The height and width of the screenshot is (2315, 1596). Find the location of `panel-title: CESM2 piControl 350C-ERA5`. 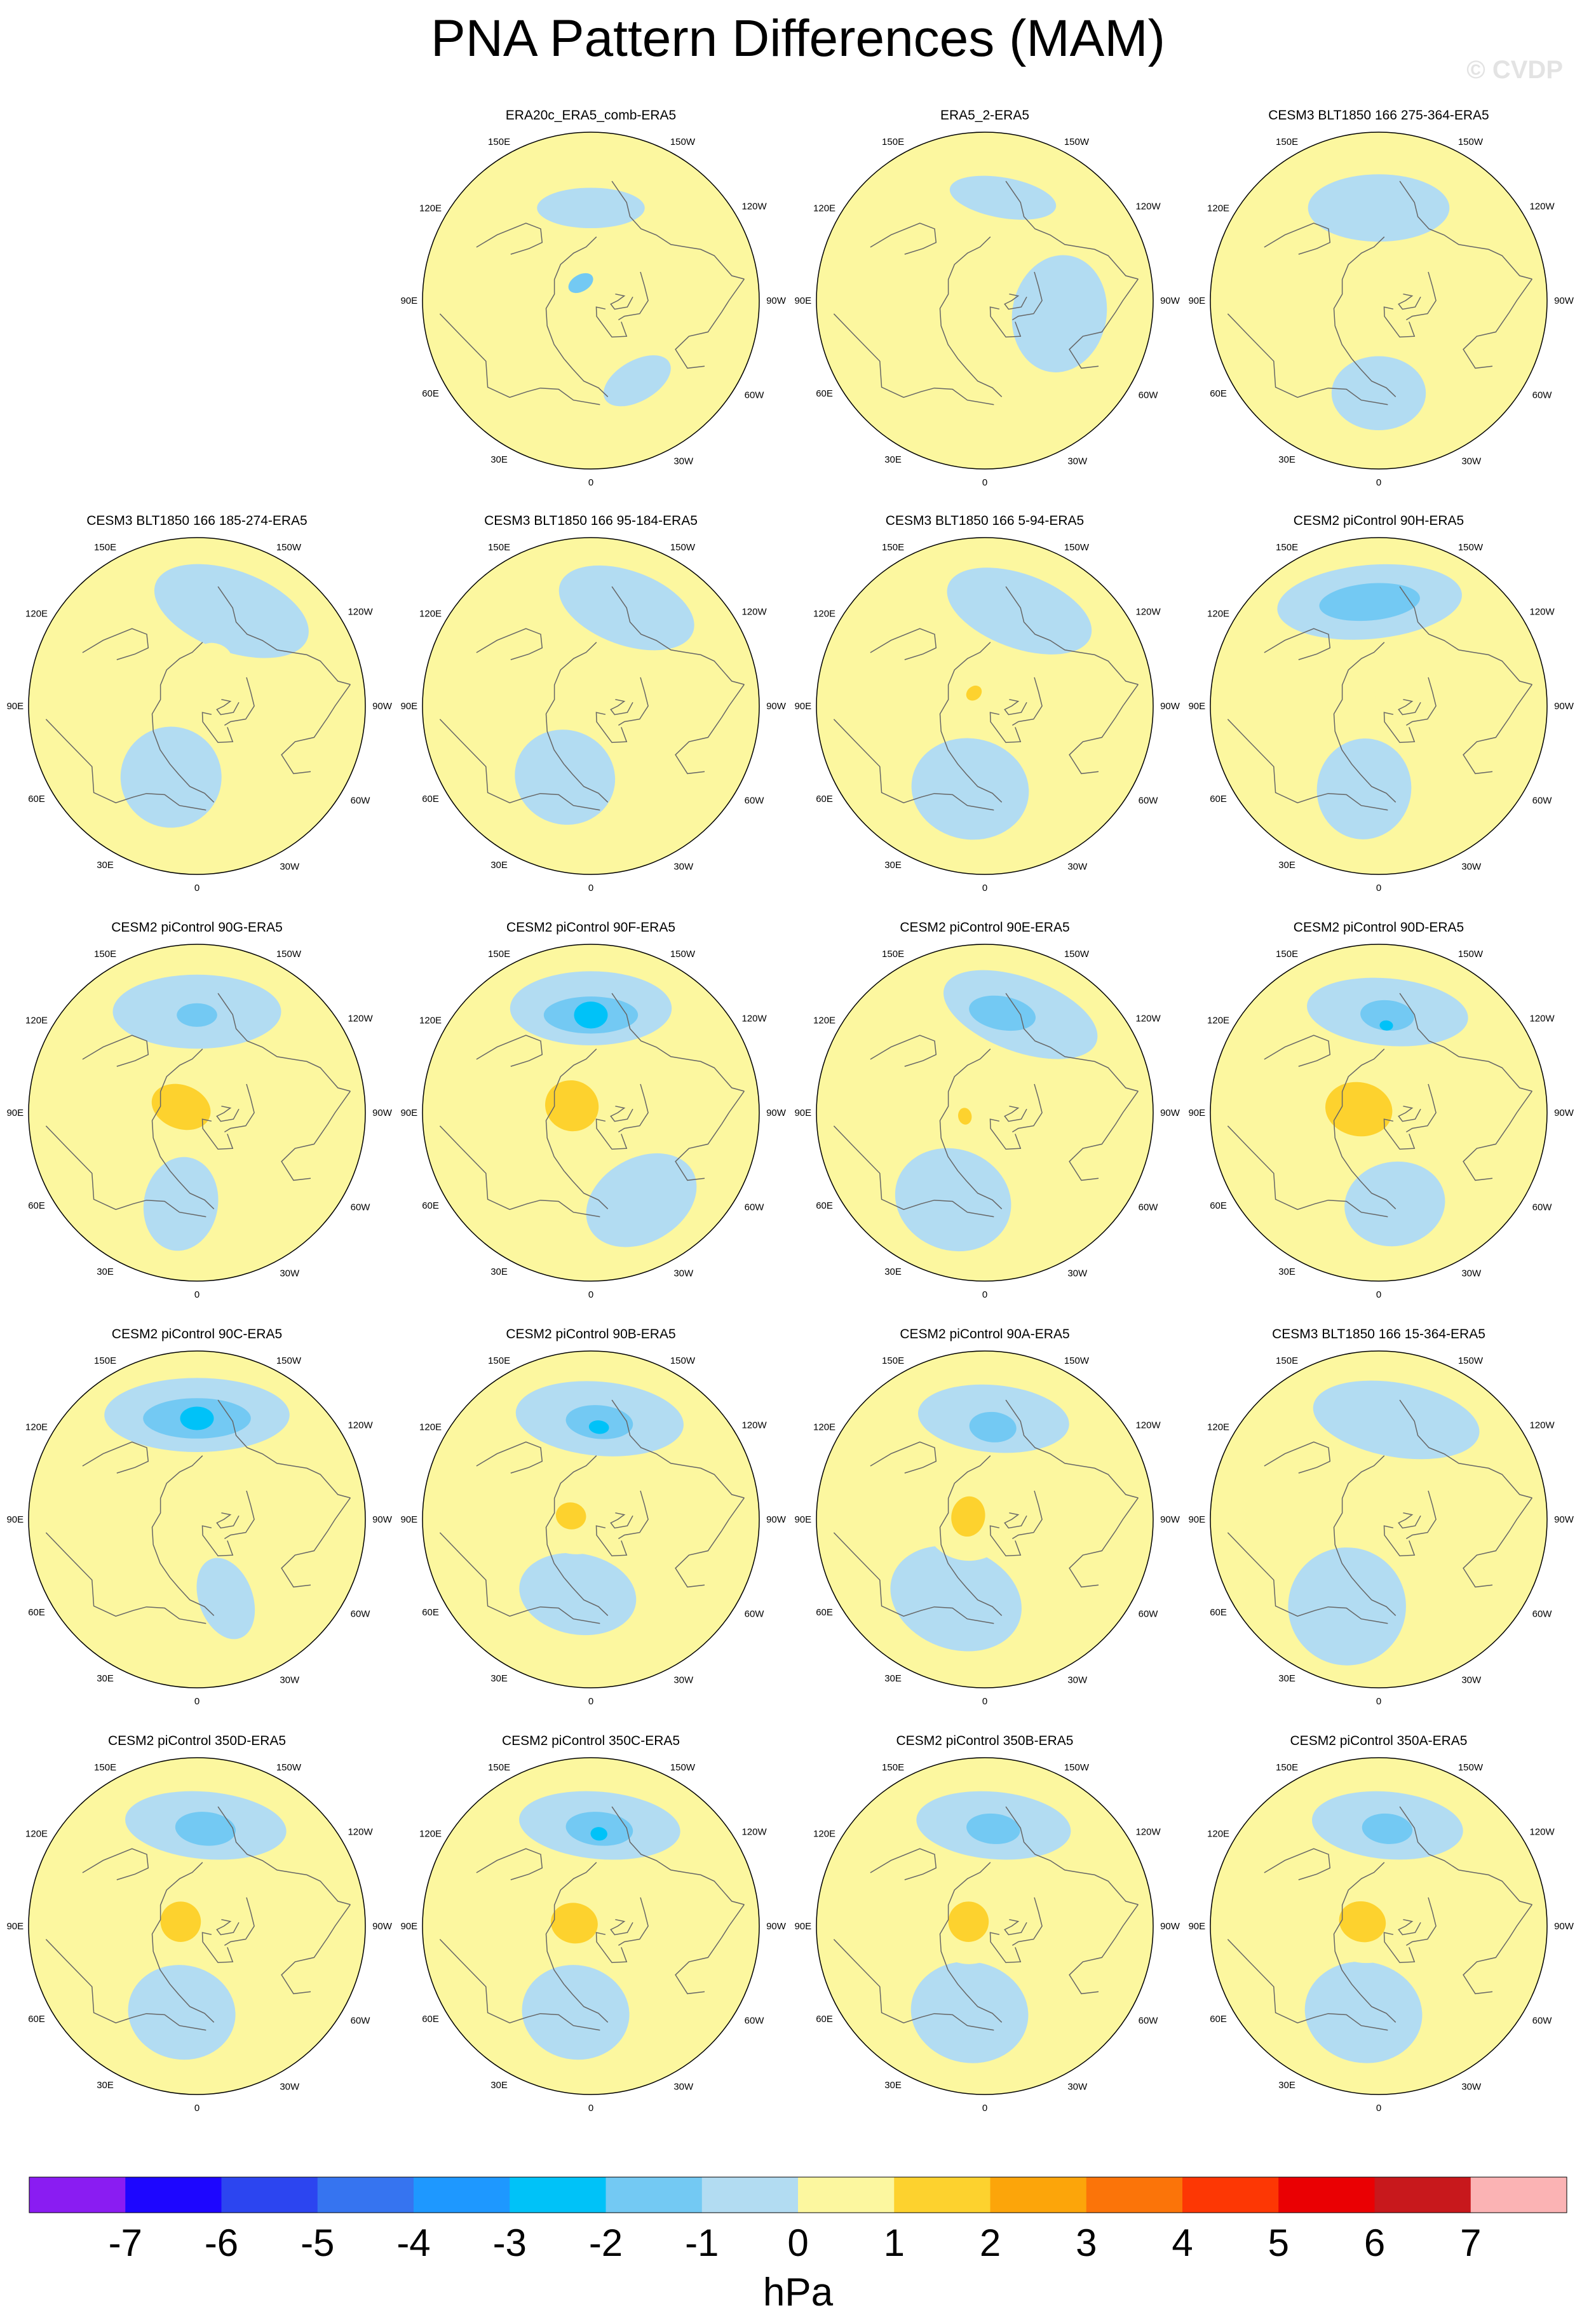

panel-title: CESM2 piControl 350C-ERA5 is located at coordinates (590, 1741).